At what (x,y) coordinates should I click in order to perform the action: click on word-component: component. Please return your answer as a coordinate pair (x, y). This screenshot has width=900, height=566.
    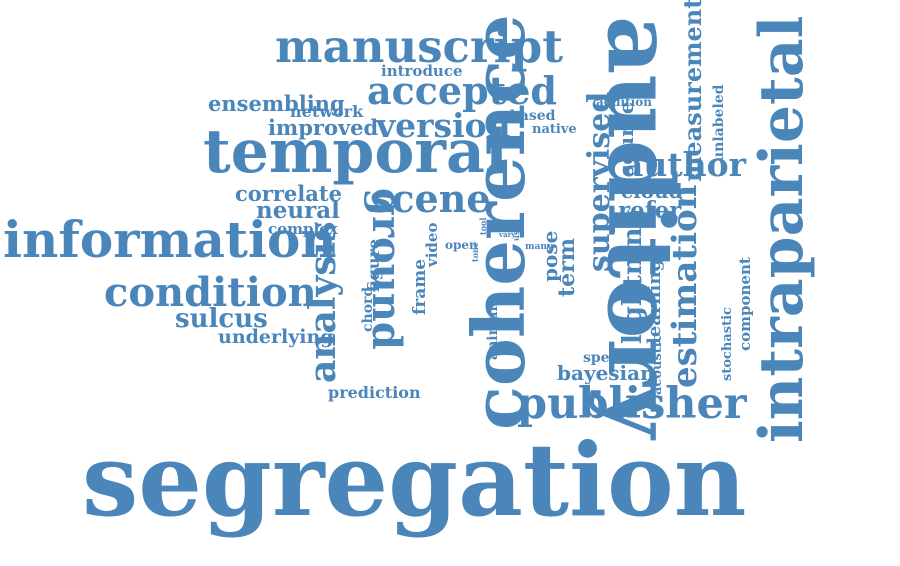
    Looking at the image, I should click on (745, 304).